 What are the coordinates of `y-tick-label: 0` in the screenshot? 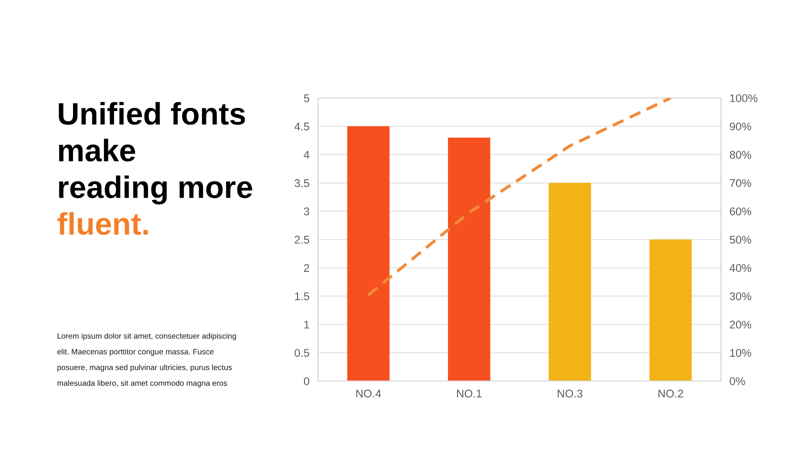 It's located at (307, 381).